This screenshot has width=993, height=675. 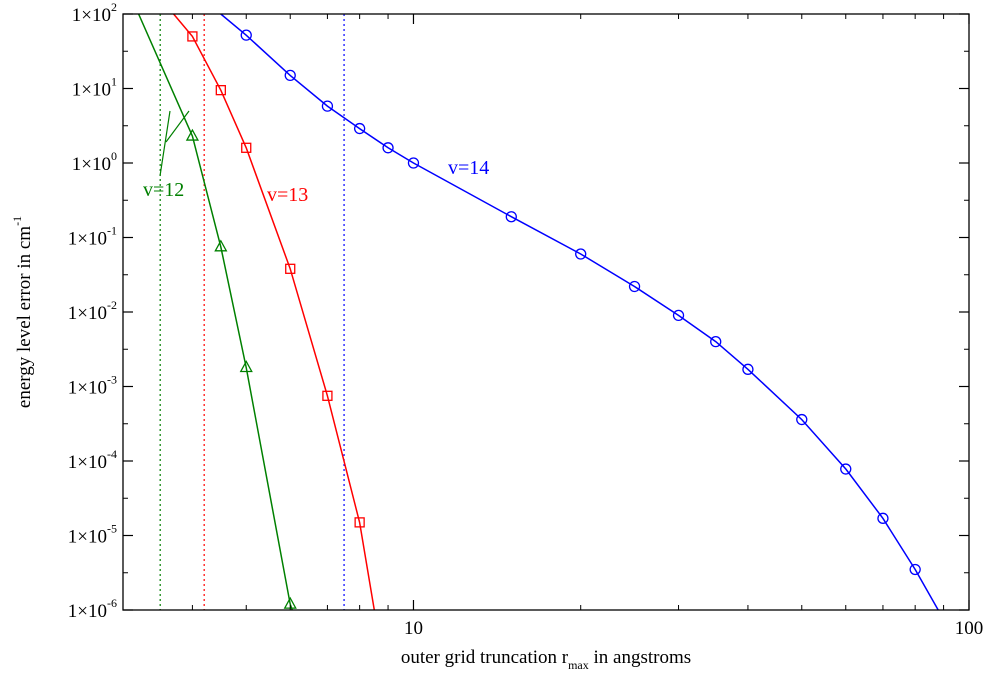 What do you see at coordinates (163, 190) in the screenshot?
I see `series-label-v-12: v=12` at bounding box center [163, 190].